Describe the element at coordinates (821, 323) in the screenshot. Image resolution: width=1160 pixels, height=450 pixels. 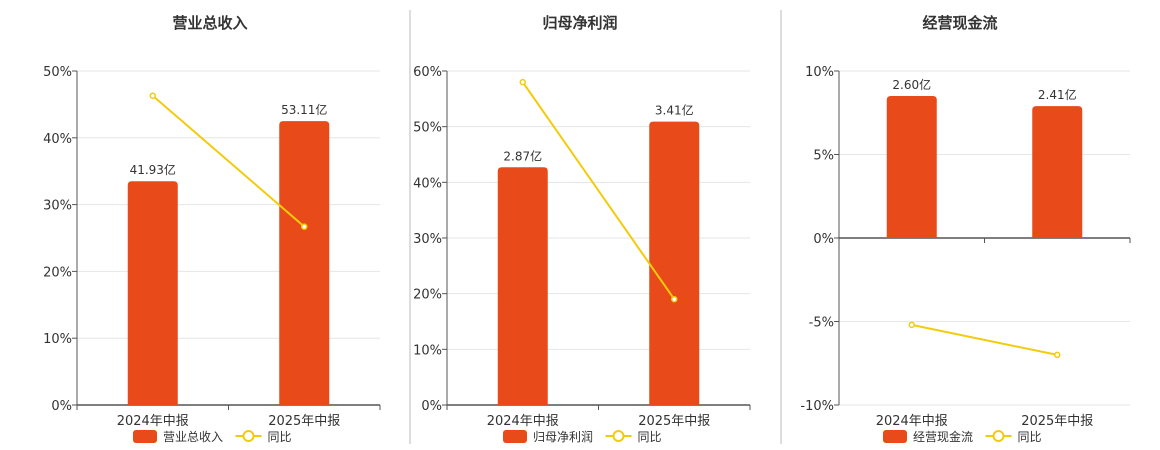
I see `y-tick-label: -5%` at that location.